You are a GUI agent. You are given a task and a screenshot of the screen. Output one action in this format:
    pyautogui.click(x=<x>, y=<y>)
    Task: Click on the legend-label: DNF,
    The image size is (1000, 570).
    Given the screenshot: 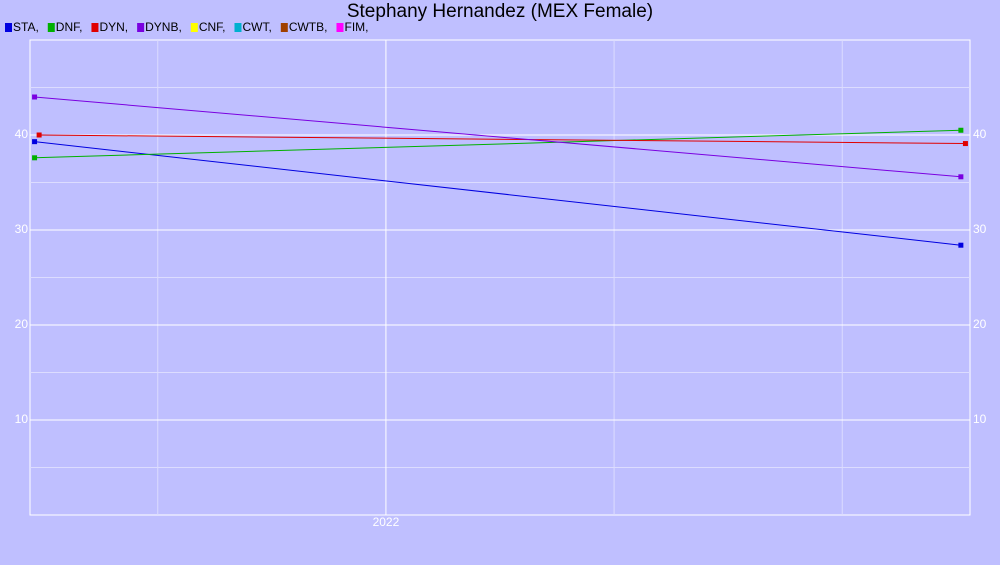 What is the action you would take?
    pyautogui.click(x=69, y=27)
    